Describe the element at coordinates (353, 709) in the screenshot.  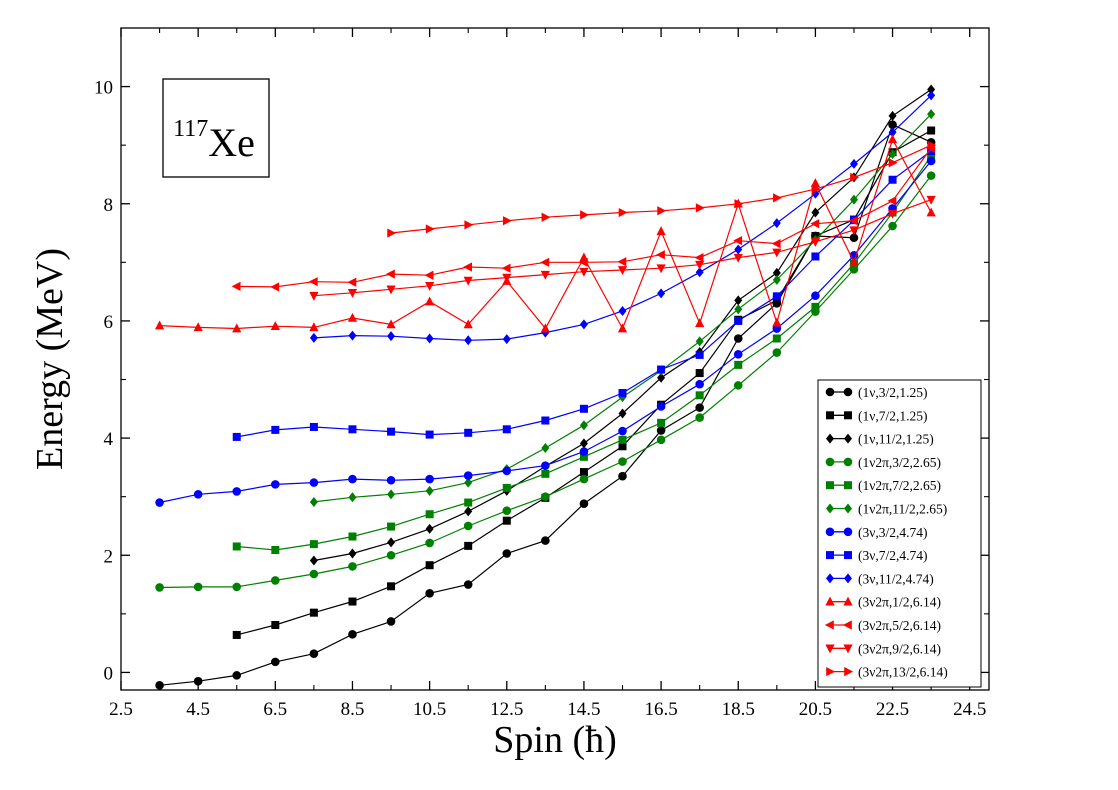
I see `x-tick-label: 8.5` at that location.